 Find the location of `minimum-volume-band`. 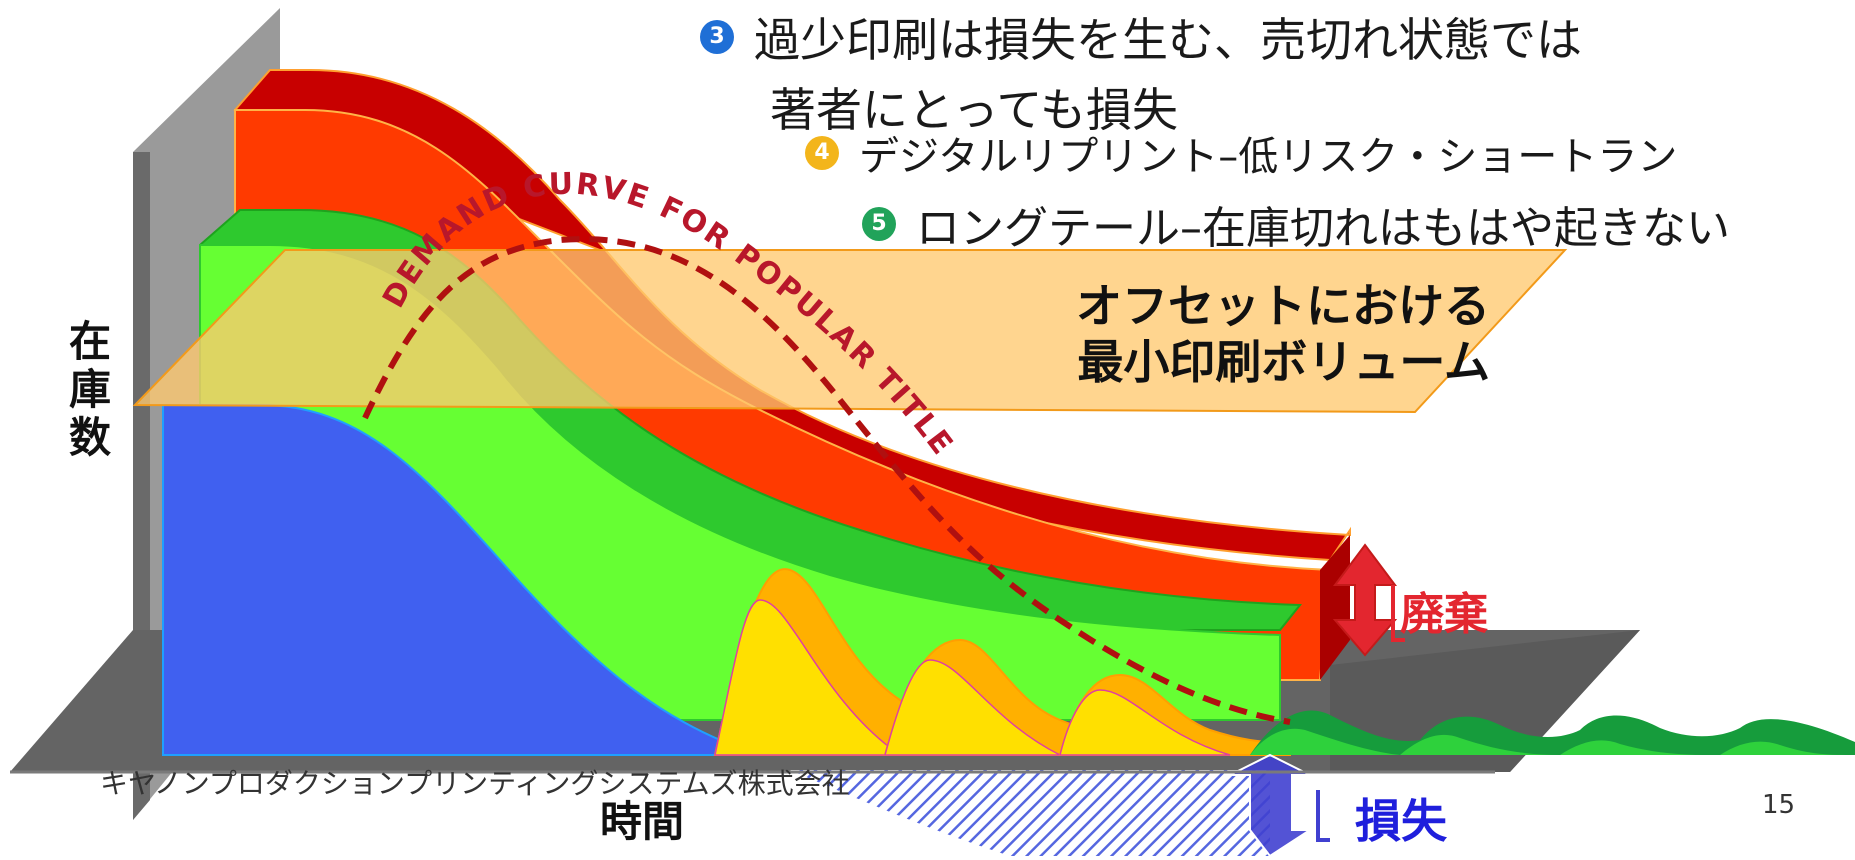

minimum-volume-band is located at coordinates (850, 331).